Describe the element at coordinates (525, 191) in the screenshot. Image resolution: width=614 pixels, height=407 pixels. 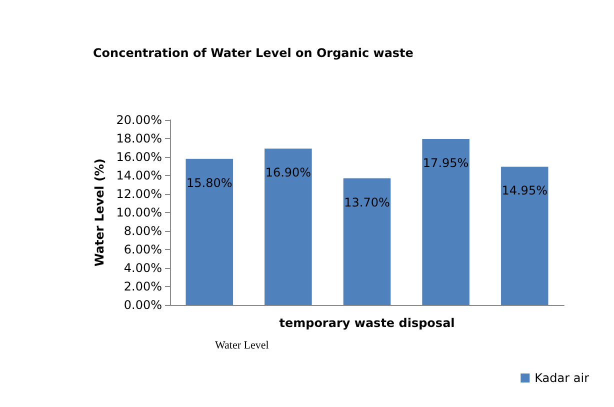
I see `data-label: 14.95%` at that location.